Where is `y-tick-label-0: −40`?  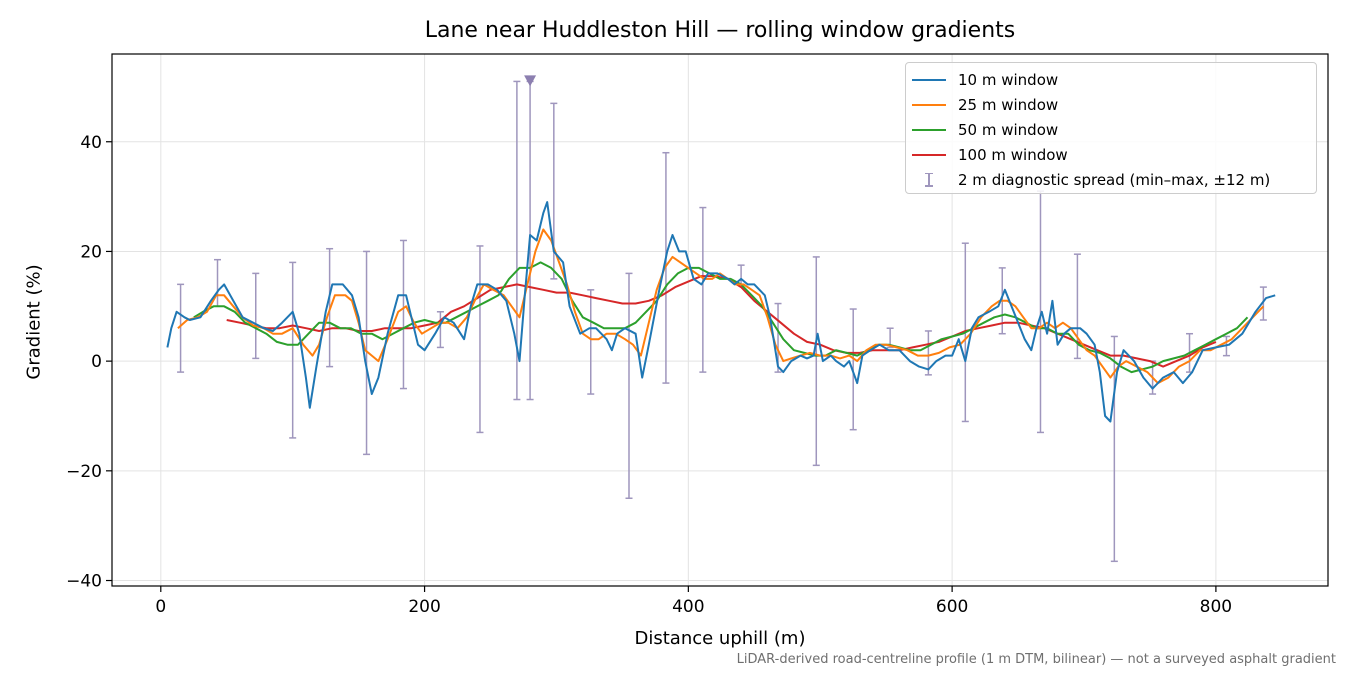 y-tick-label-0: −40 is located at coordinates (84, 582).